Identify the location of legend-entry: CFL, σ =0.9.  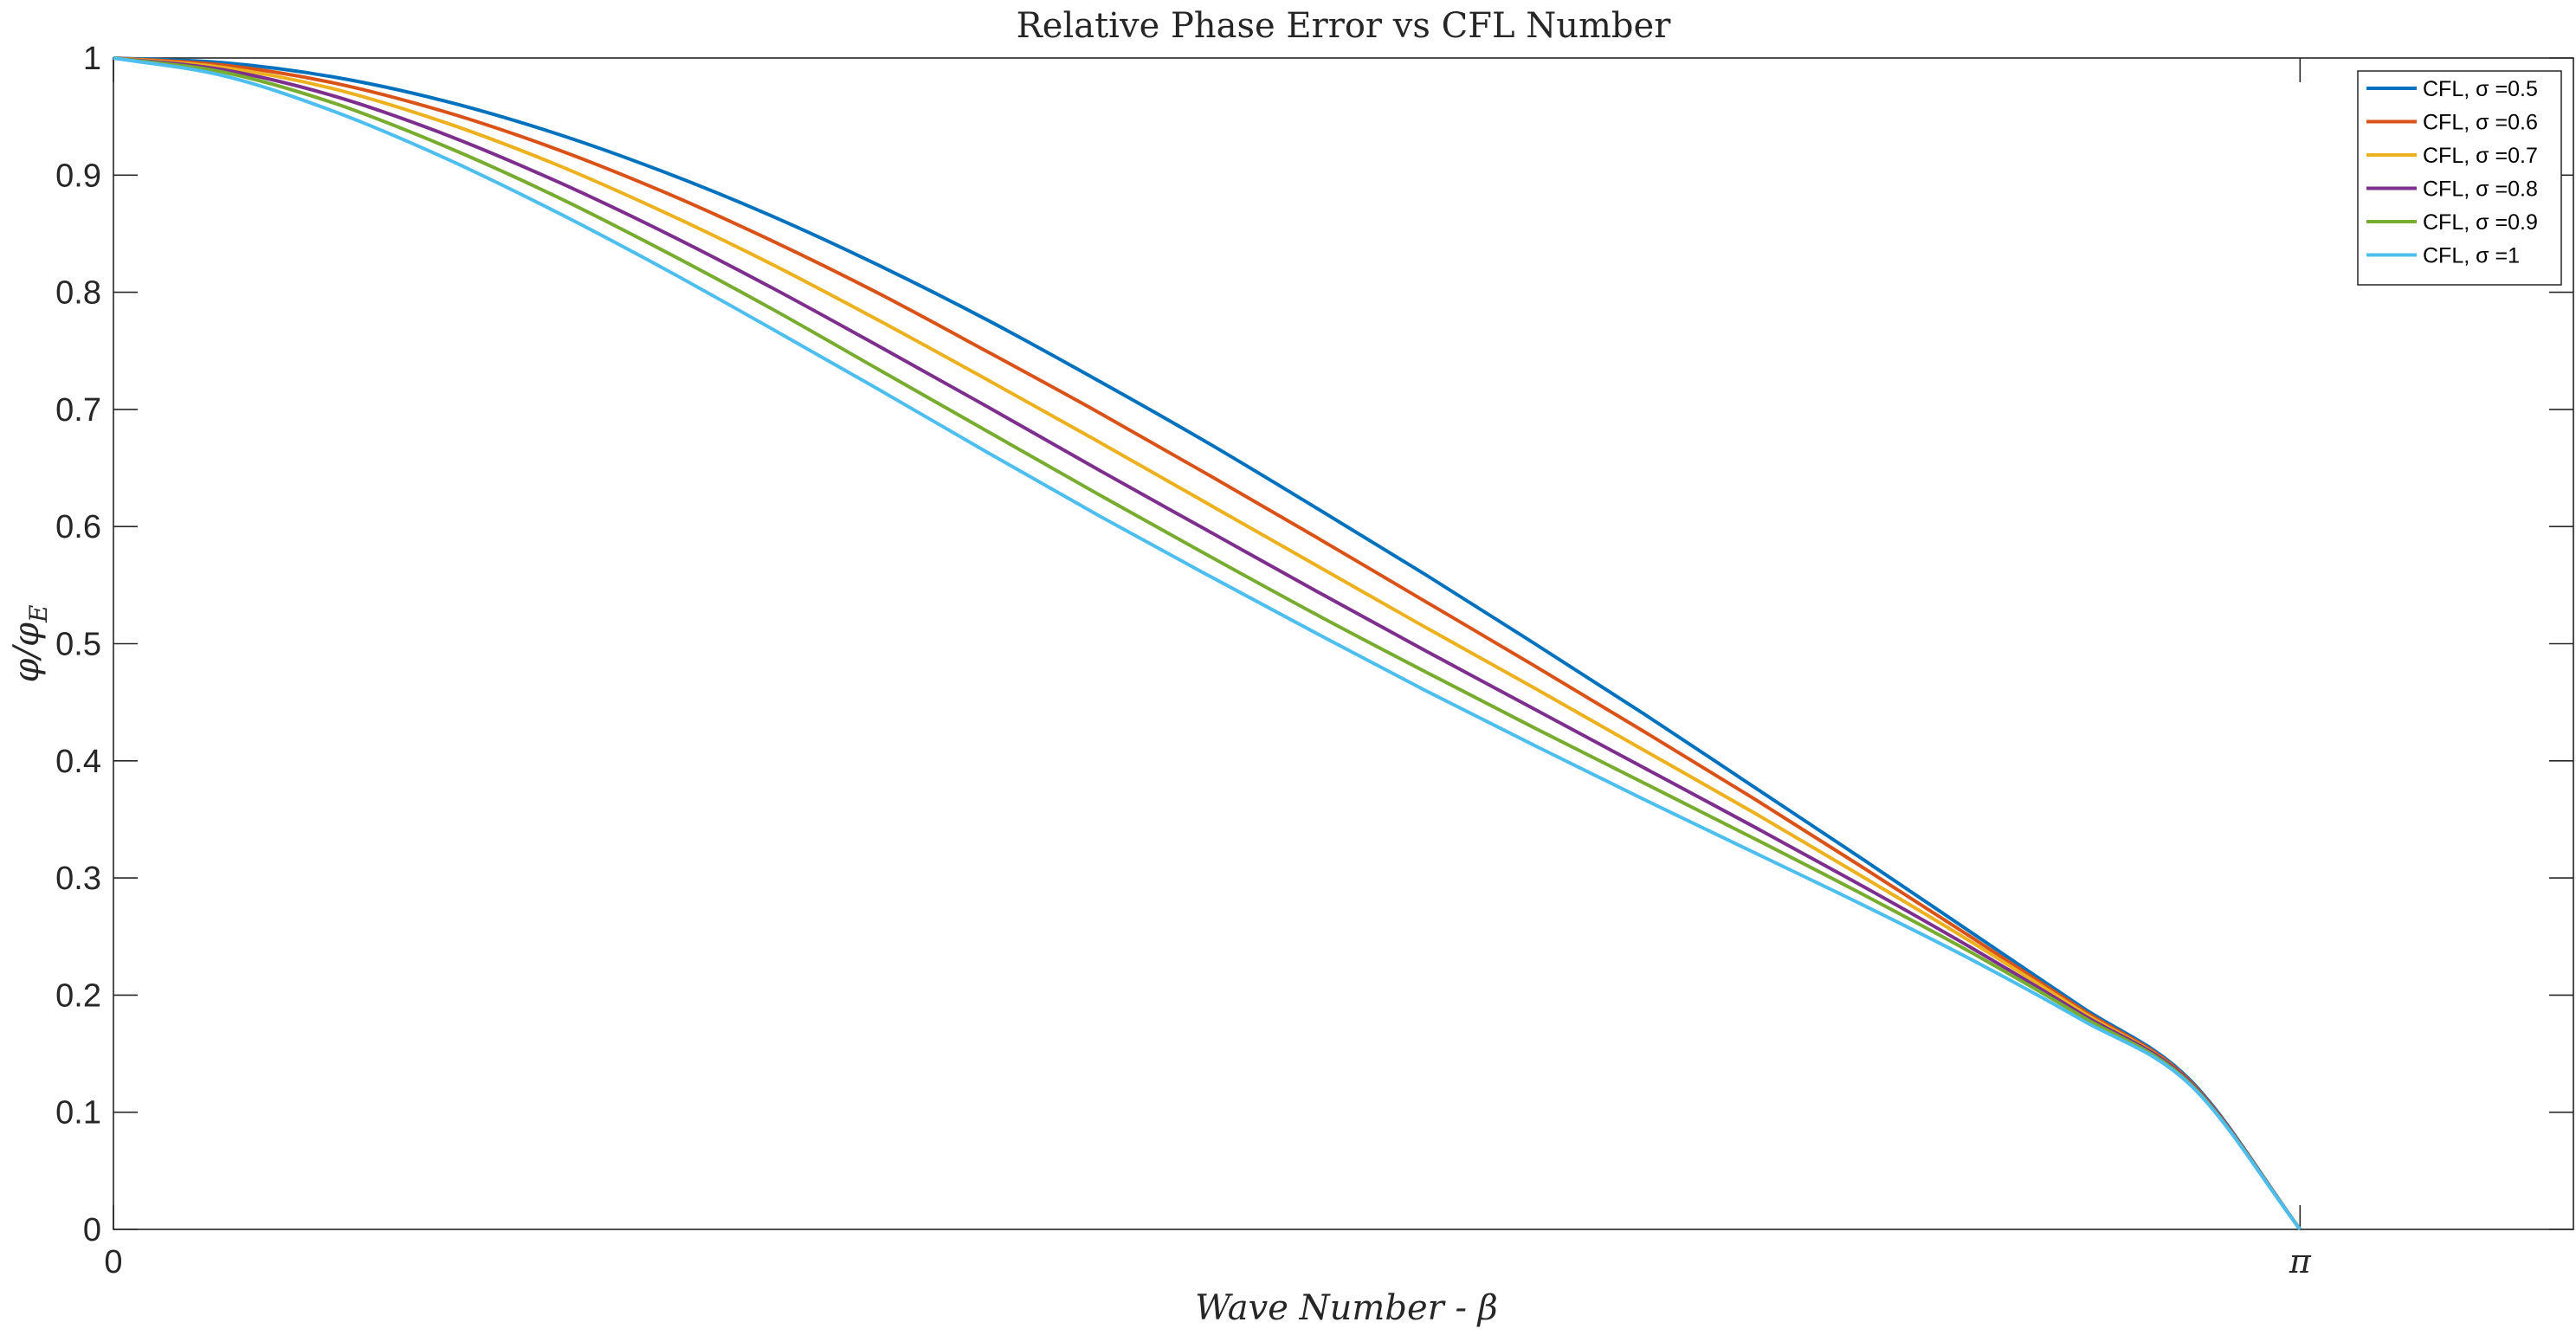
(2480, 222).